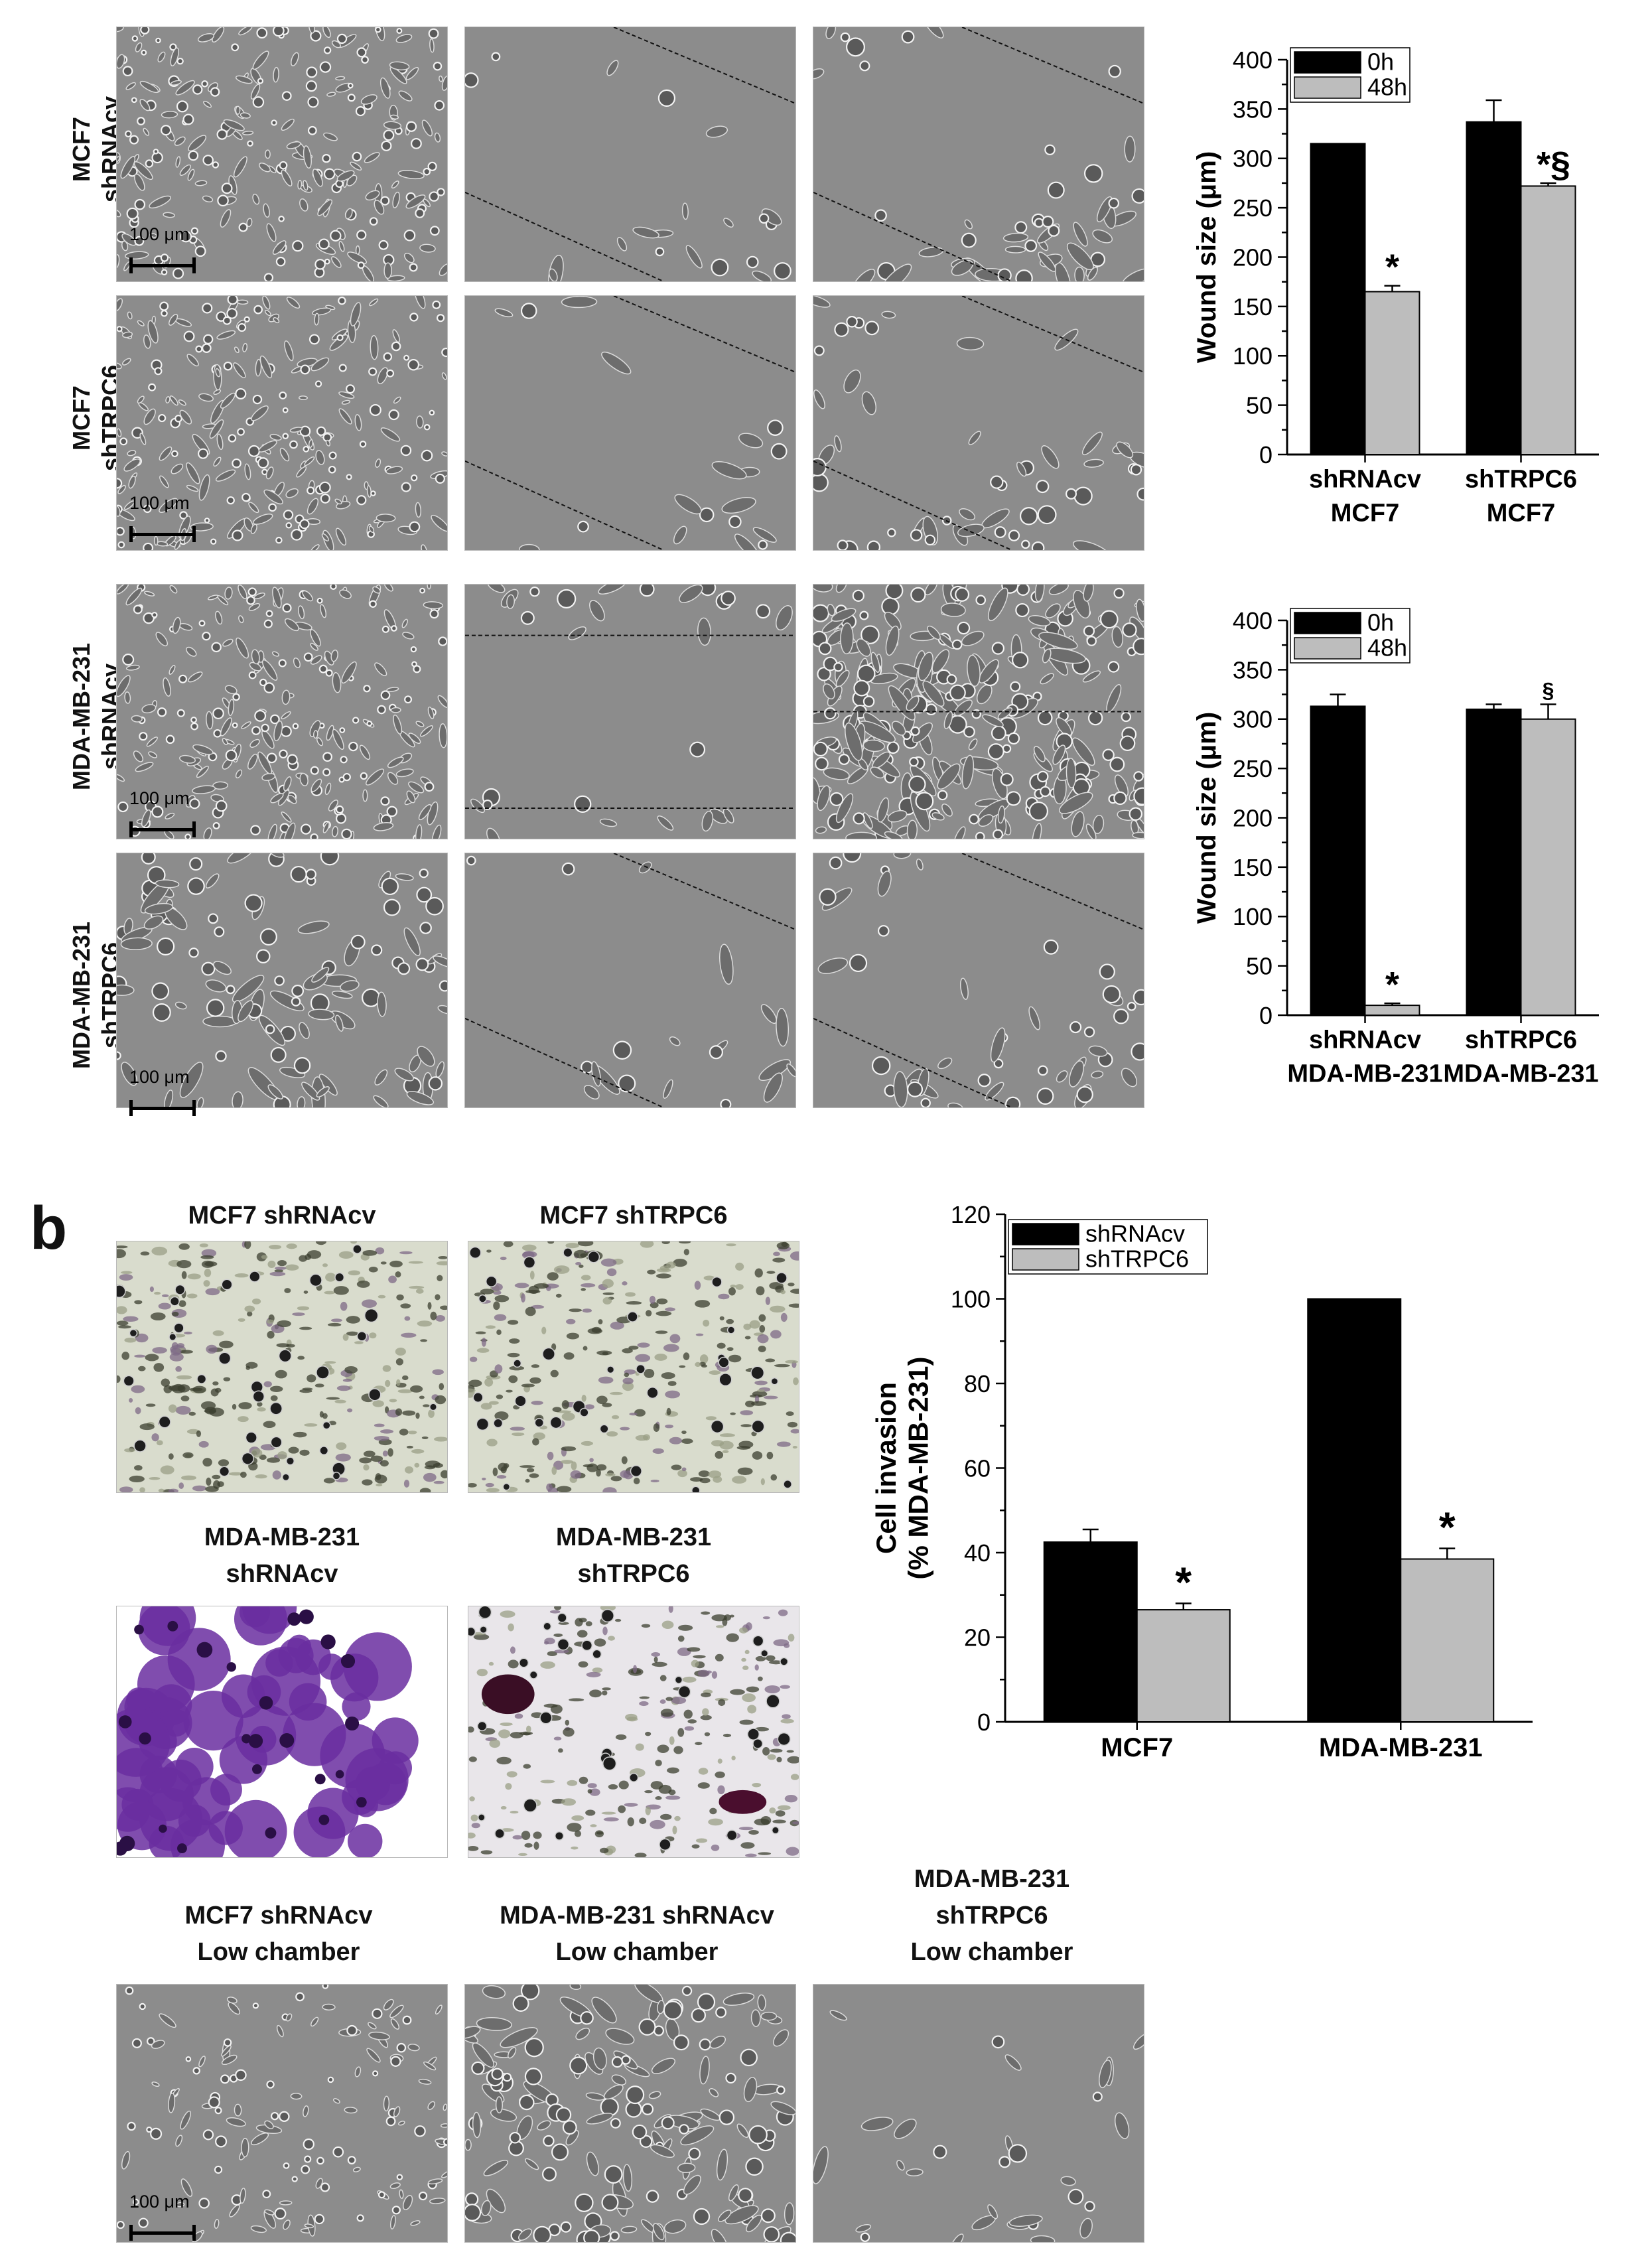 The image size is (1652, 2254). Describe the element at coordinates (637, 1934) in the screenshot. I see `low-chamber-caption-2: MDA-MB-231 shRNAcv Low chamber` at that location.